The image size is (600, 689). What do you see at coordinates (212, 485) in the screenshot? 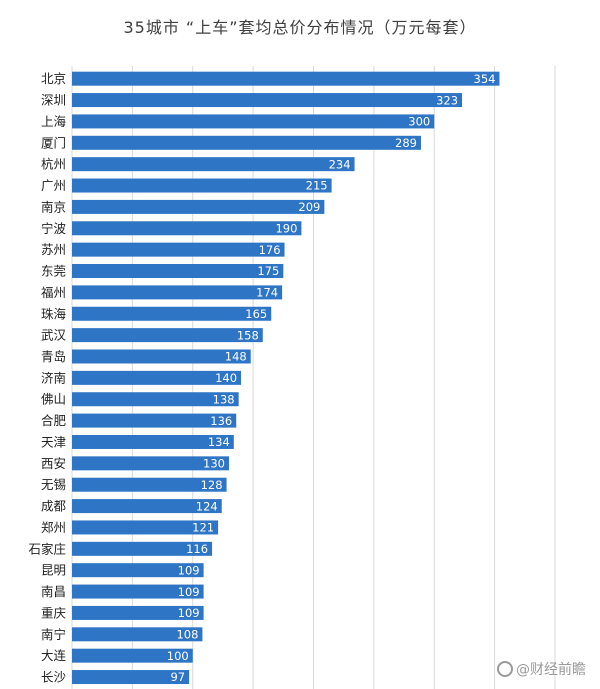
I see `value-label: 128` at bounding box center [212, 485].